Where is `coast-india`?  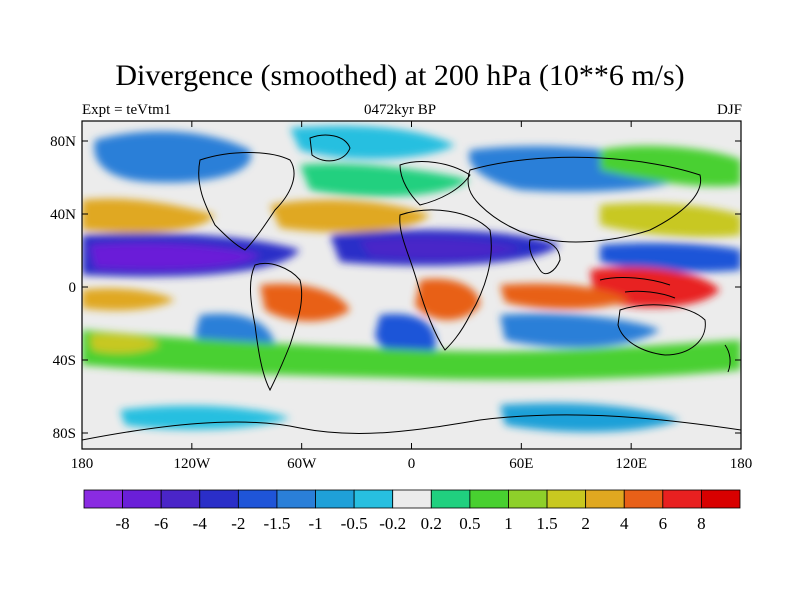 coast-india is located at coordinates (545, 257).